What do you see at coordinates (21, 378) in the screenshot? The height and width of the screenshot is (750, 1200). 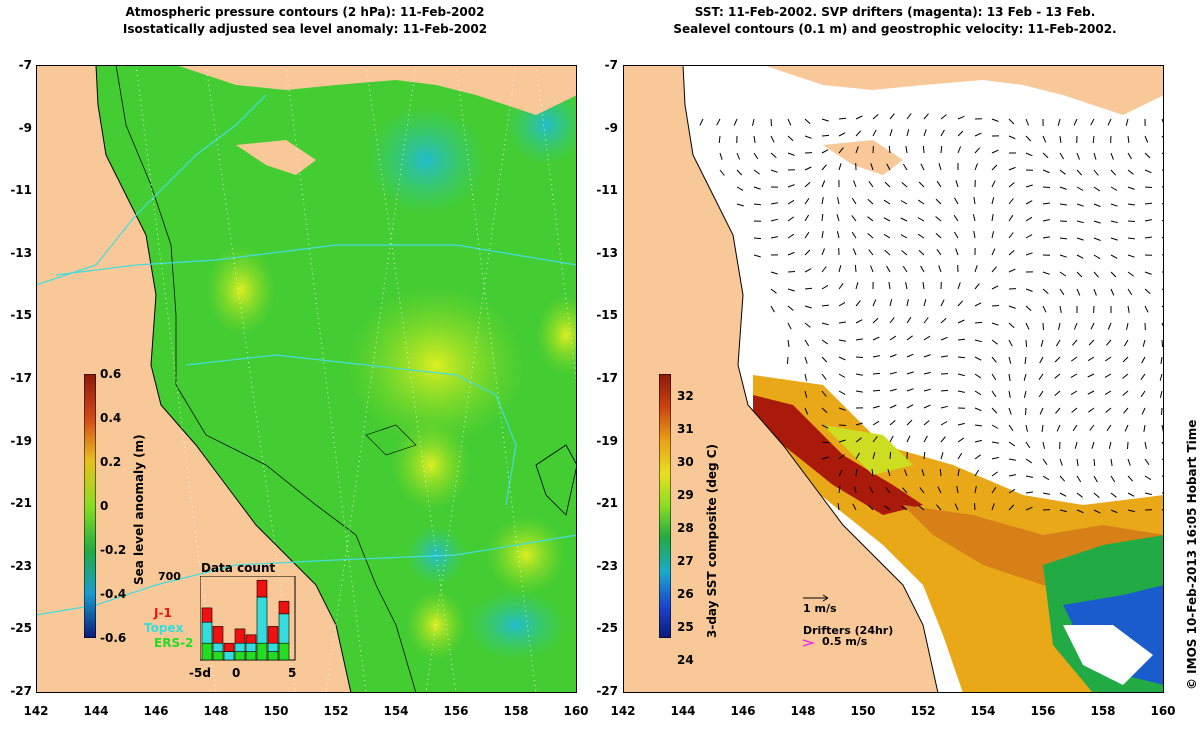 I see `lat-tick-left: -17` at bounding box center [21, 378].